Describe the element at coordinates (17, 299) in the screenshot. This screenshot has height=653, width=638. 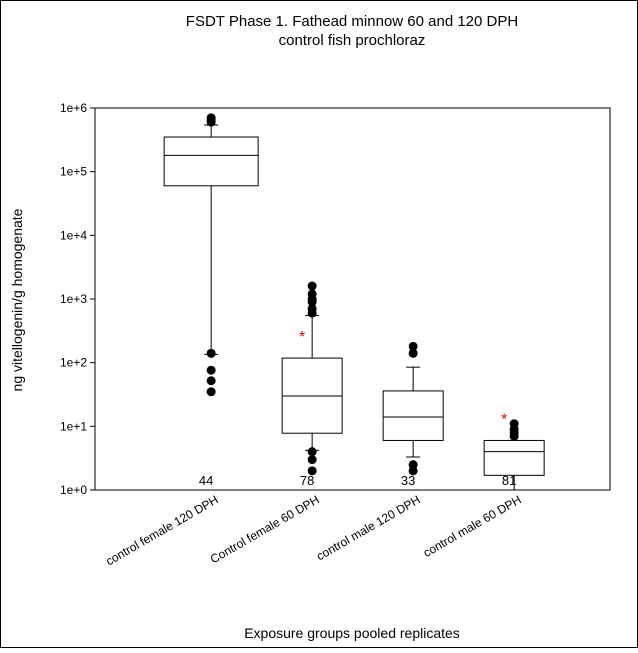
I see `y-axis-label: ng vitellogenin/g homogenate` at that location.